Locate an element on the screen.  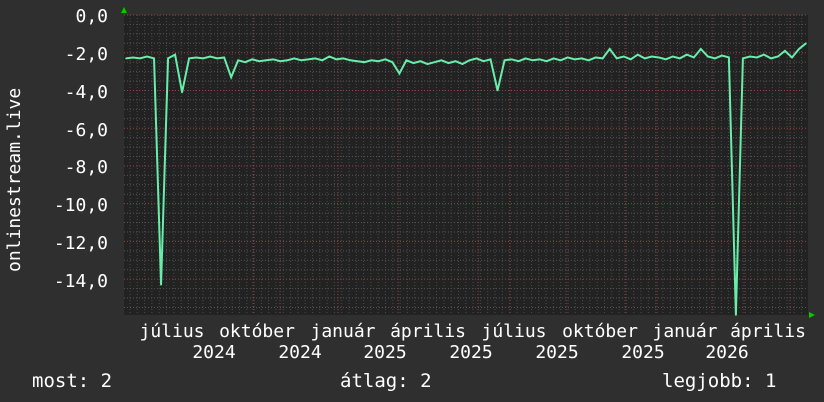
x-tick-year: 2026 is located at coordinates (726, 352).